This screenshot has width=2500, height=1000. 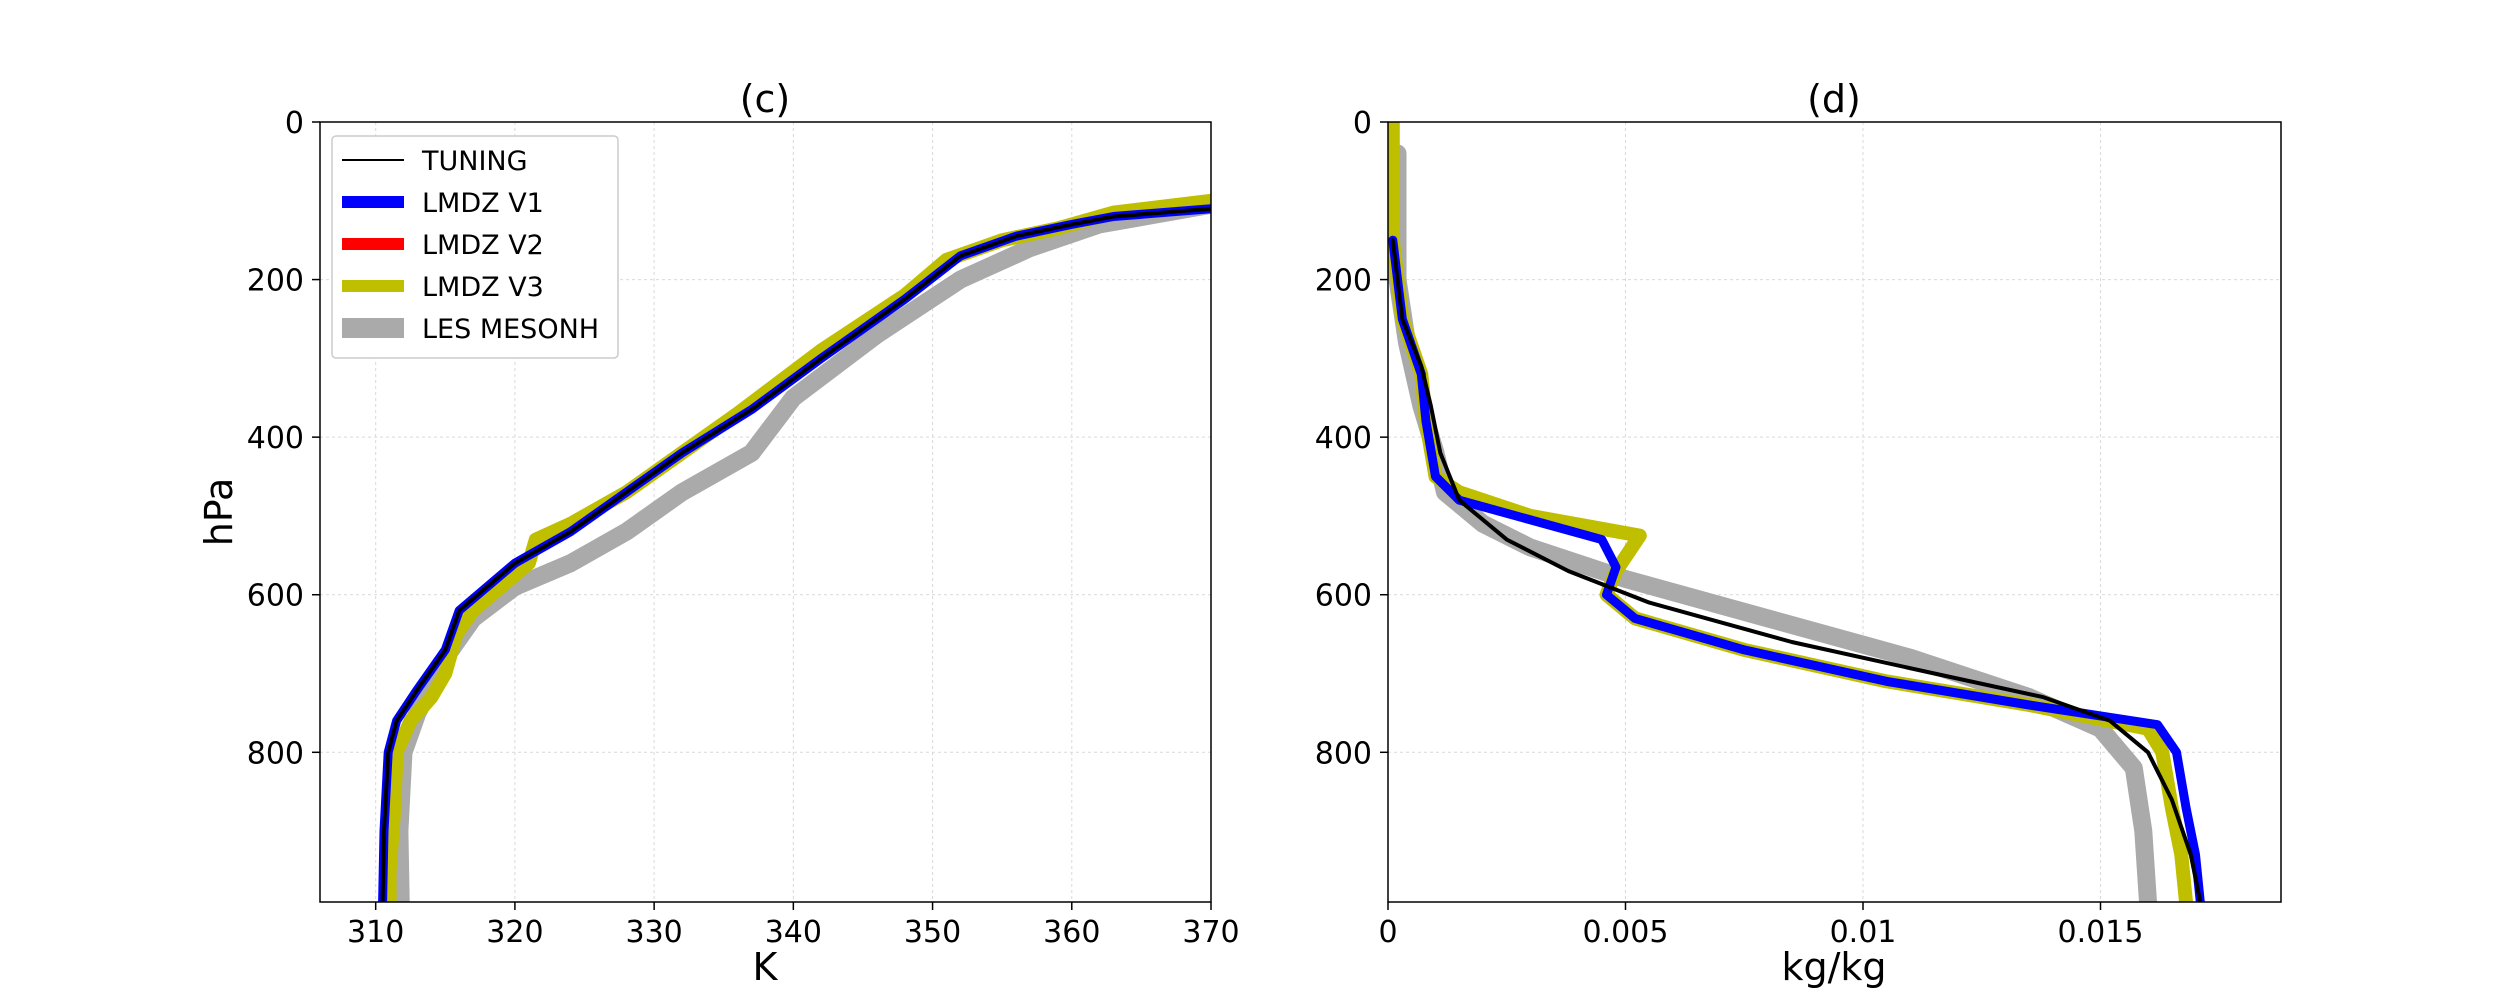 I want to click on x-tick-label: 320, so click(x=514, y=932).